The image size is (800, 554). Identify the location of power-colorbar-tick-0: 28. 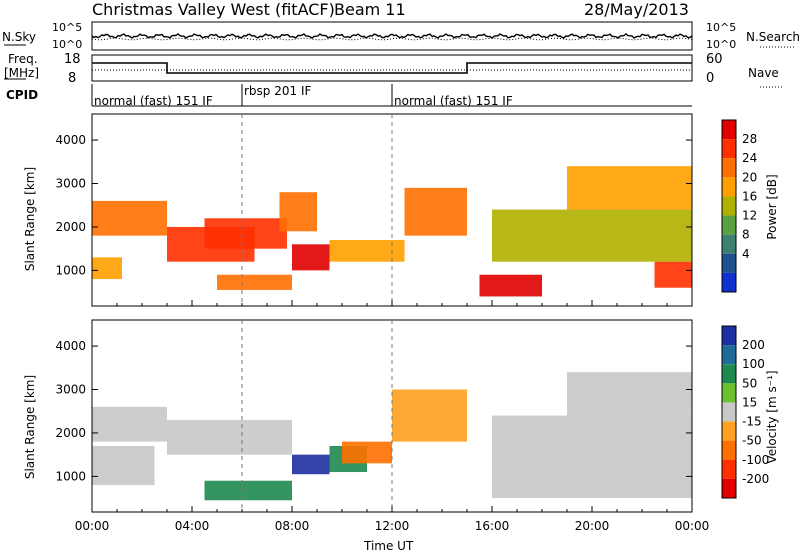
(749, 139).